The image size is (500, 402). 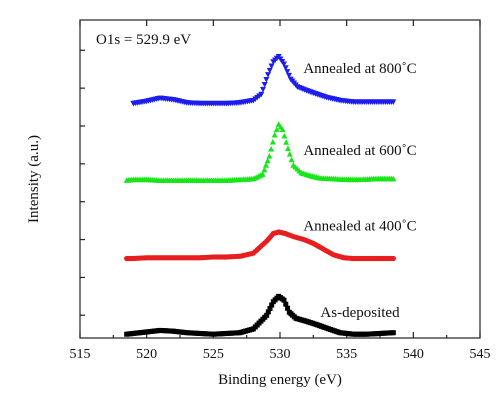 What do you see at coordinates (359, 69) in the screenshot?
I see `series-label: Annealed at 800˚C` at bounding box center [359, 69].